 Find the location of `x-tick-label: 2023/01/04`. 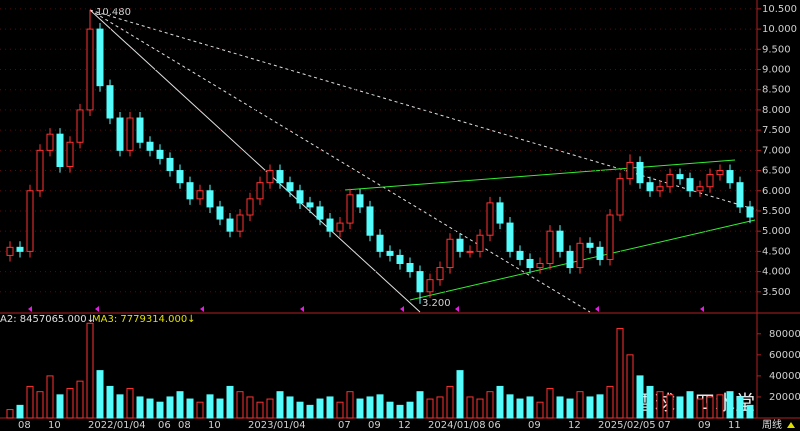

x-tick-label: 2023/01/04 is located at coordinates (277, 425).